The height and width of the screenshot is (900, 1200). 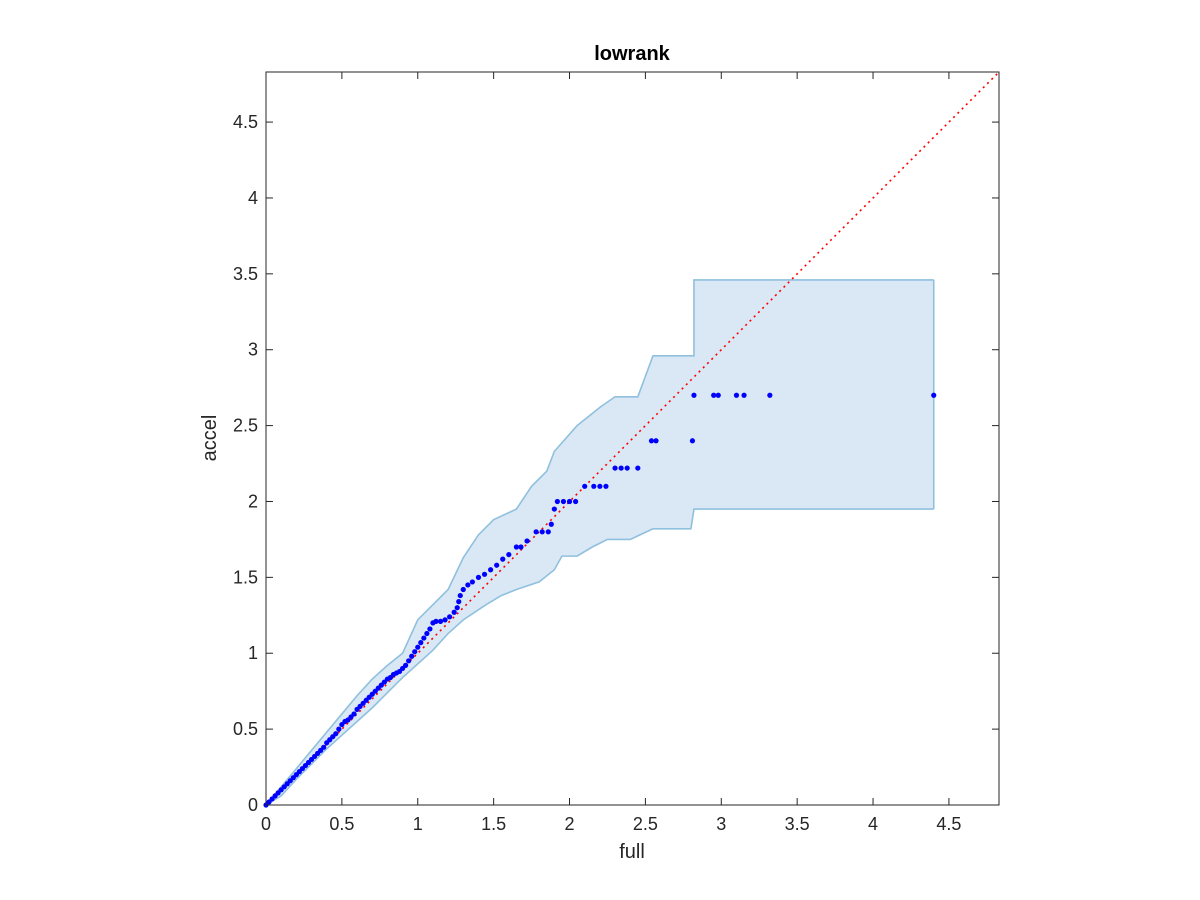 I want to click on x-tick-label: 3, so click(x=721, y=824).